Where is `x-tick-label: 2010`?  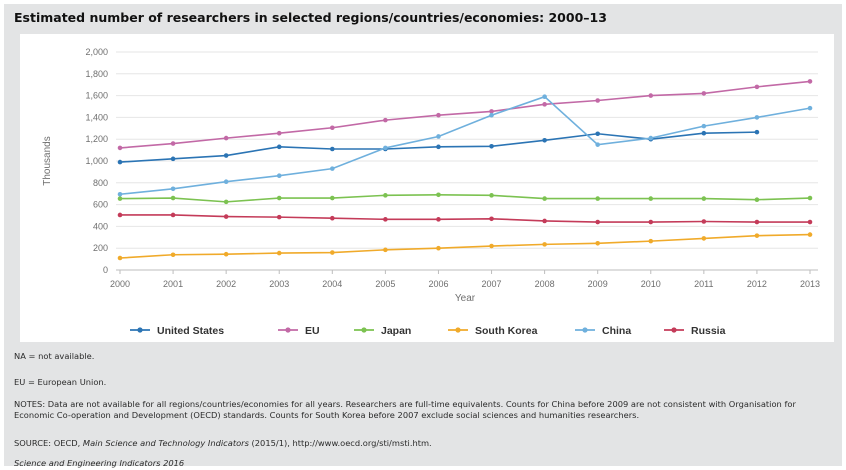 x-tick-label: 2010 is located at coordinates (651, 284).